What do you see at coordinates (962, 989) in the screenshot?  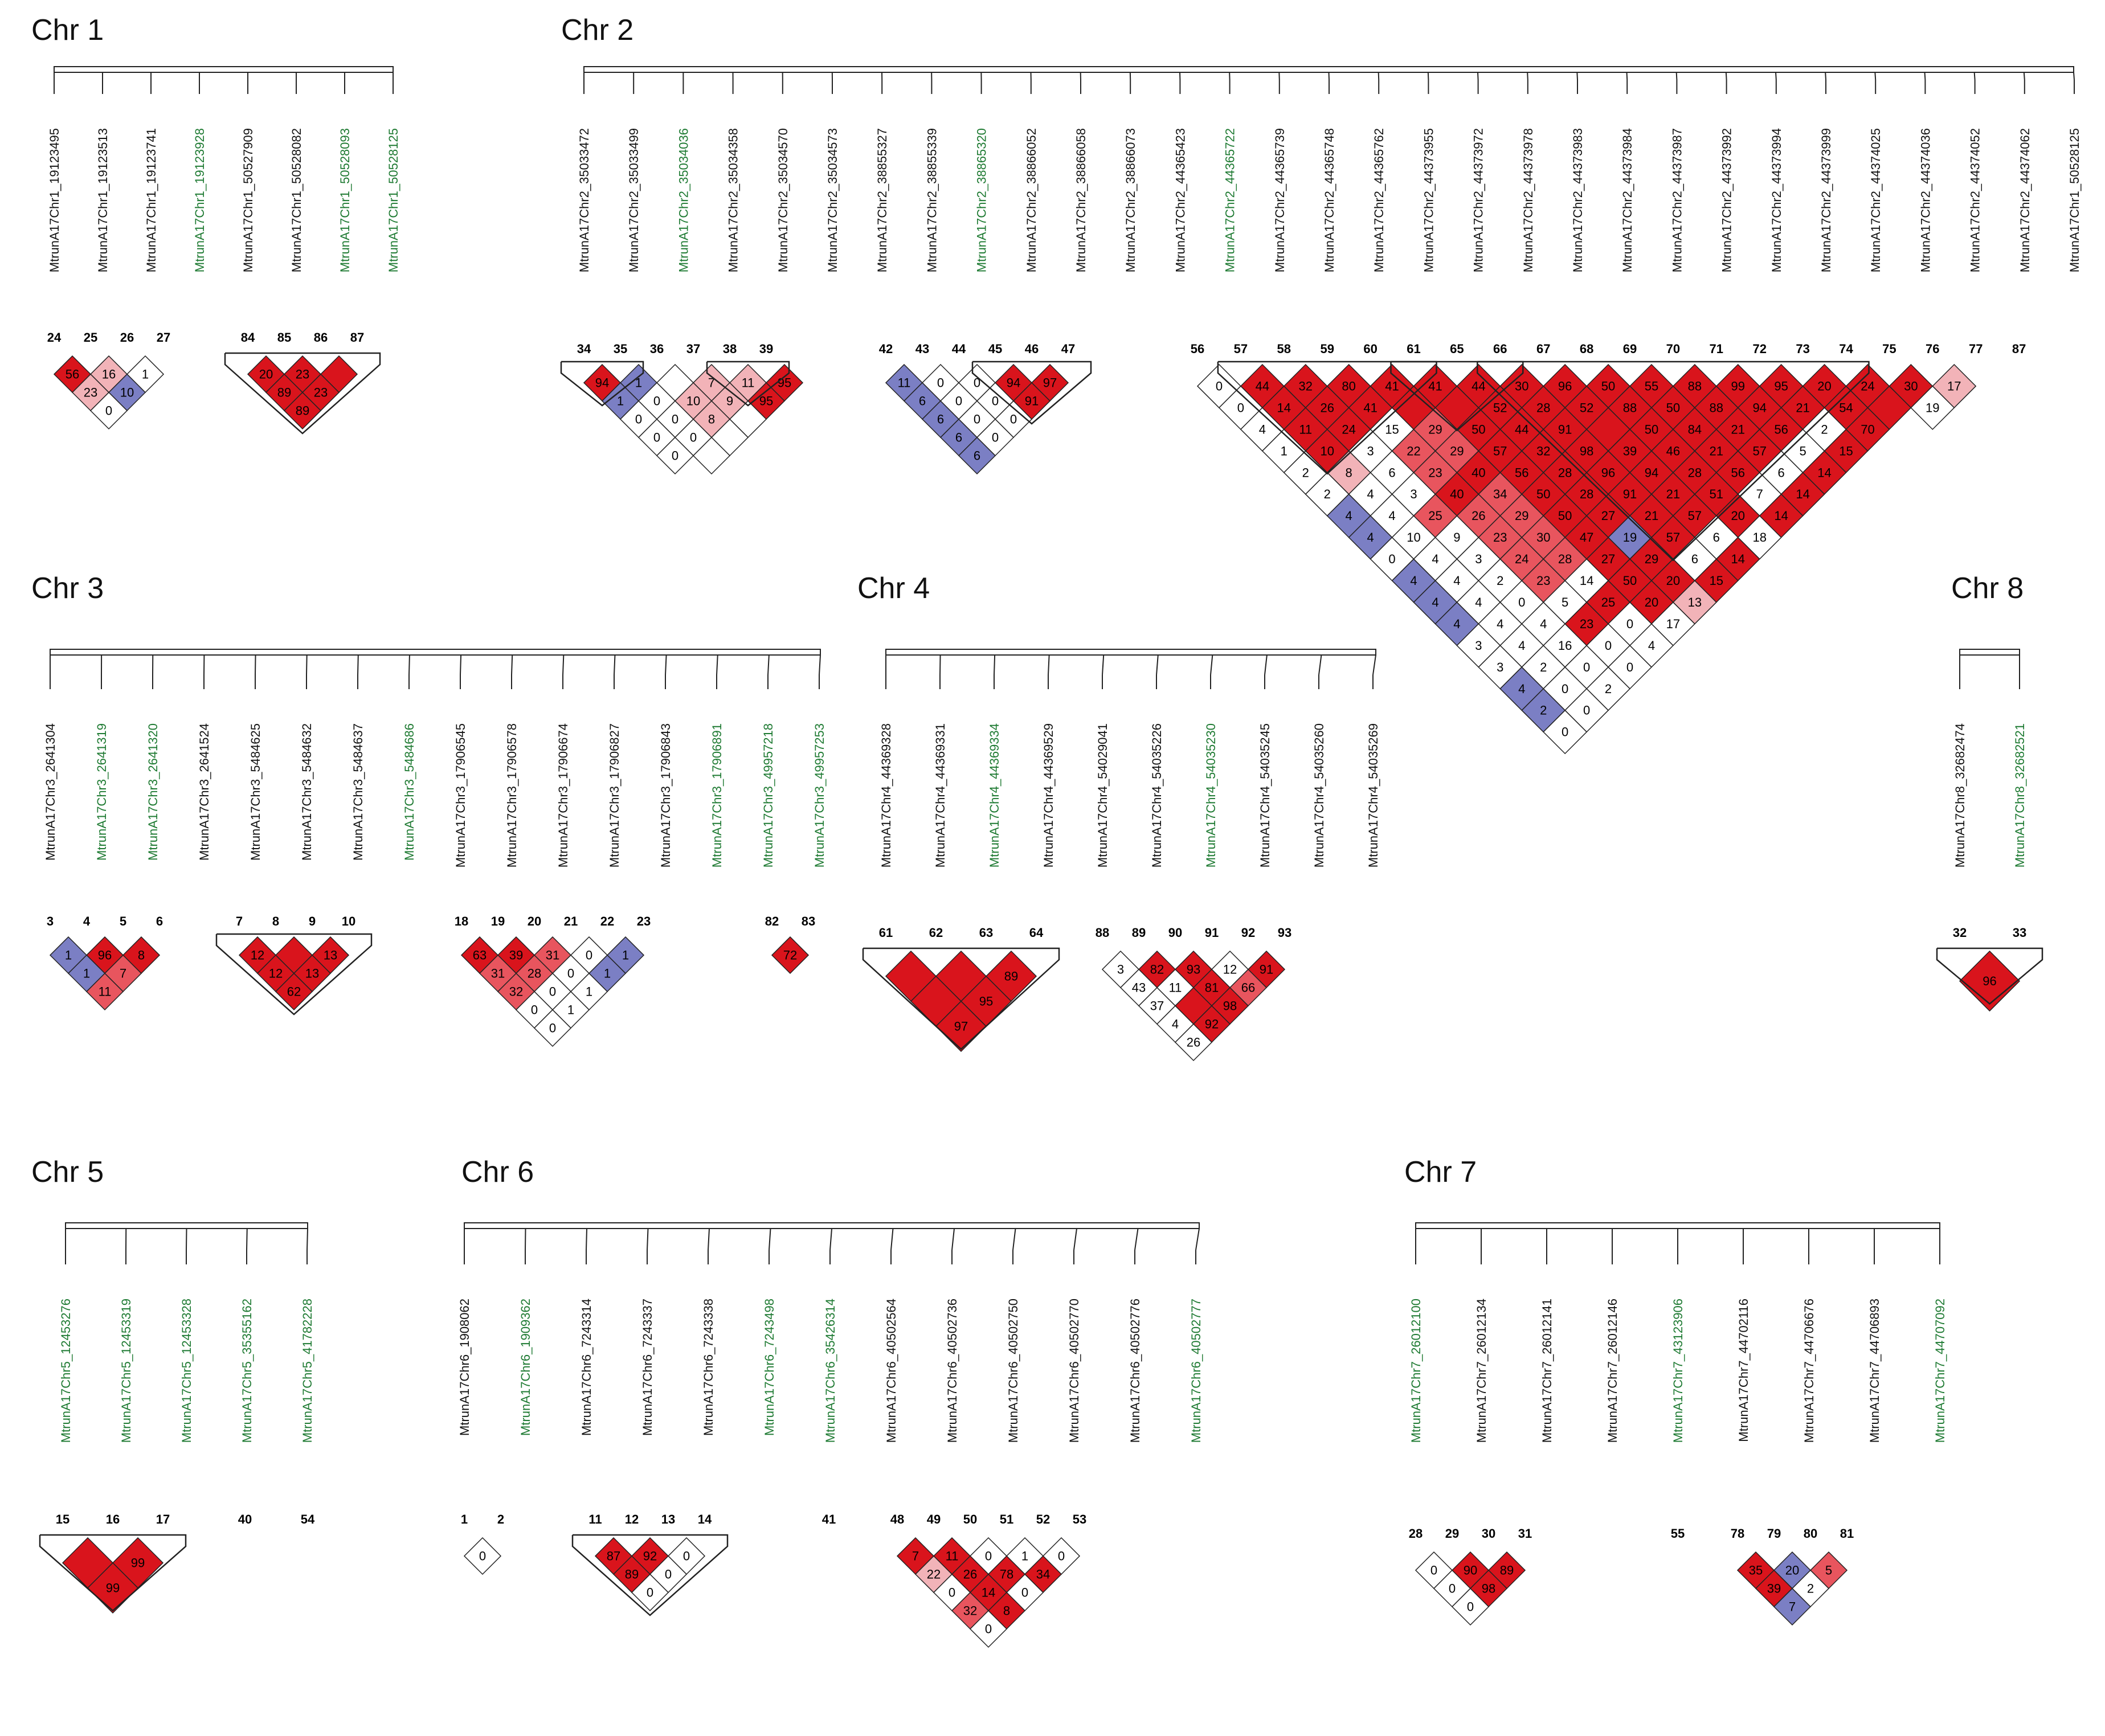 I see `chr4-ld-block-0: 61 62 63 64 89 95 97` at bounding box center [962, 989].